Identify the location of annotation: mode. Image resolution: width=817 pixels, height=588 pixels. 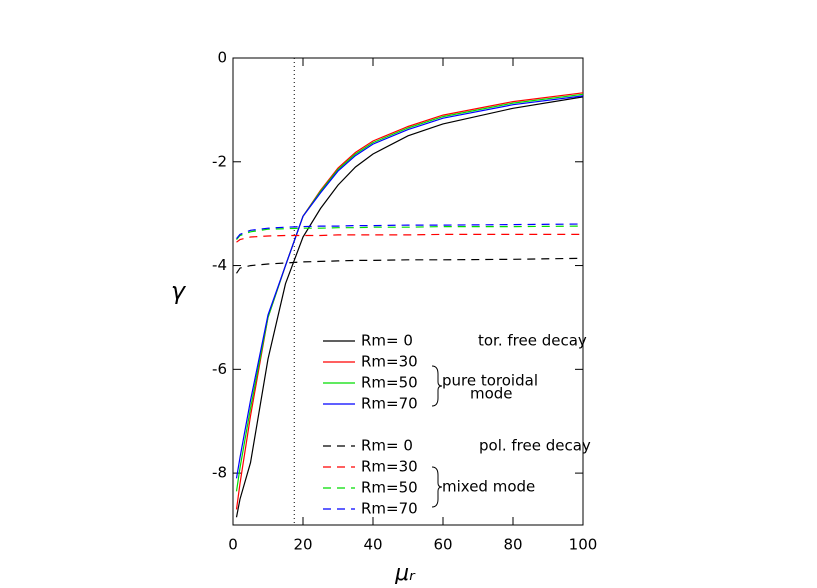
(491, 394).